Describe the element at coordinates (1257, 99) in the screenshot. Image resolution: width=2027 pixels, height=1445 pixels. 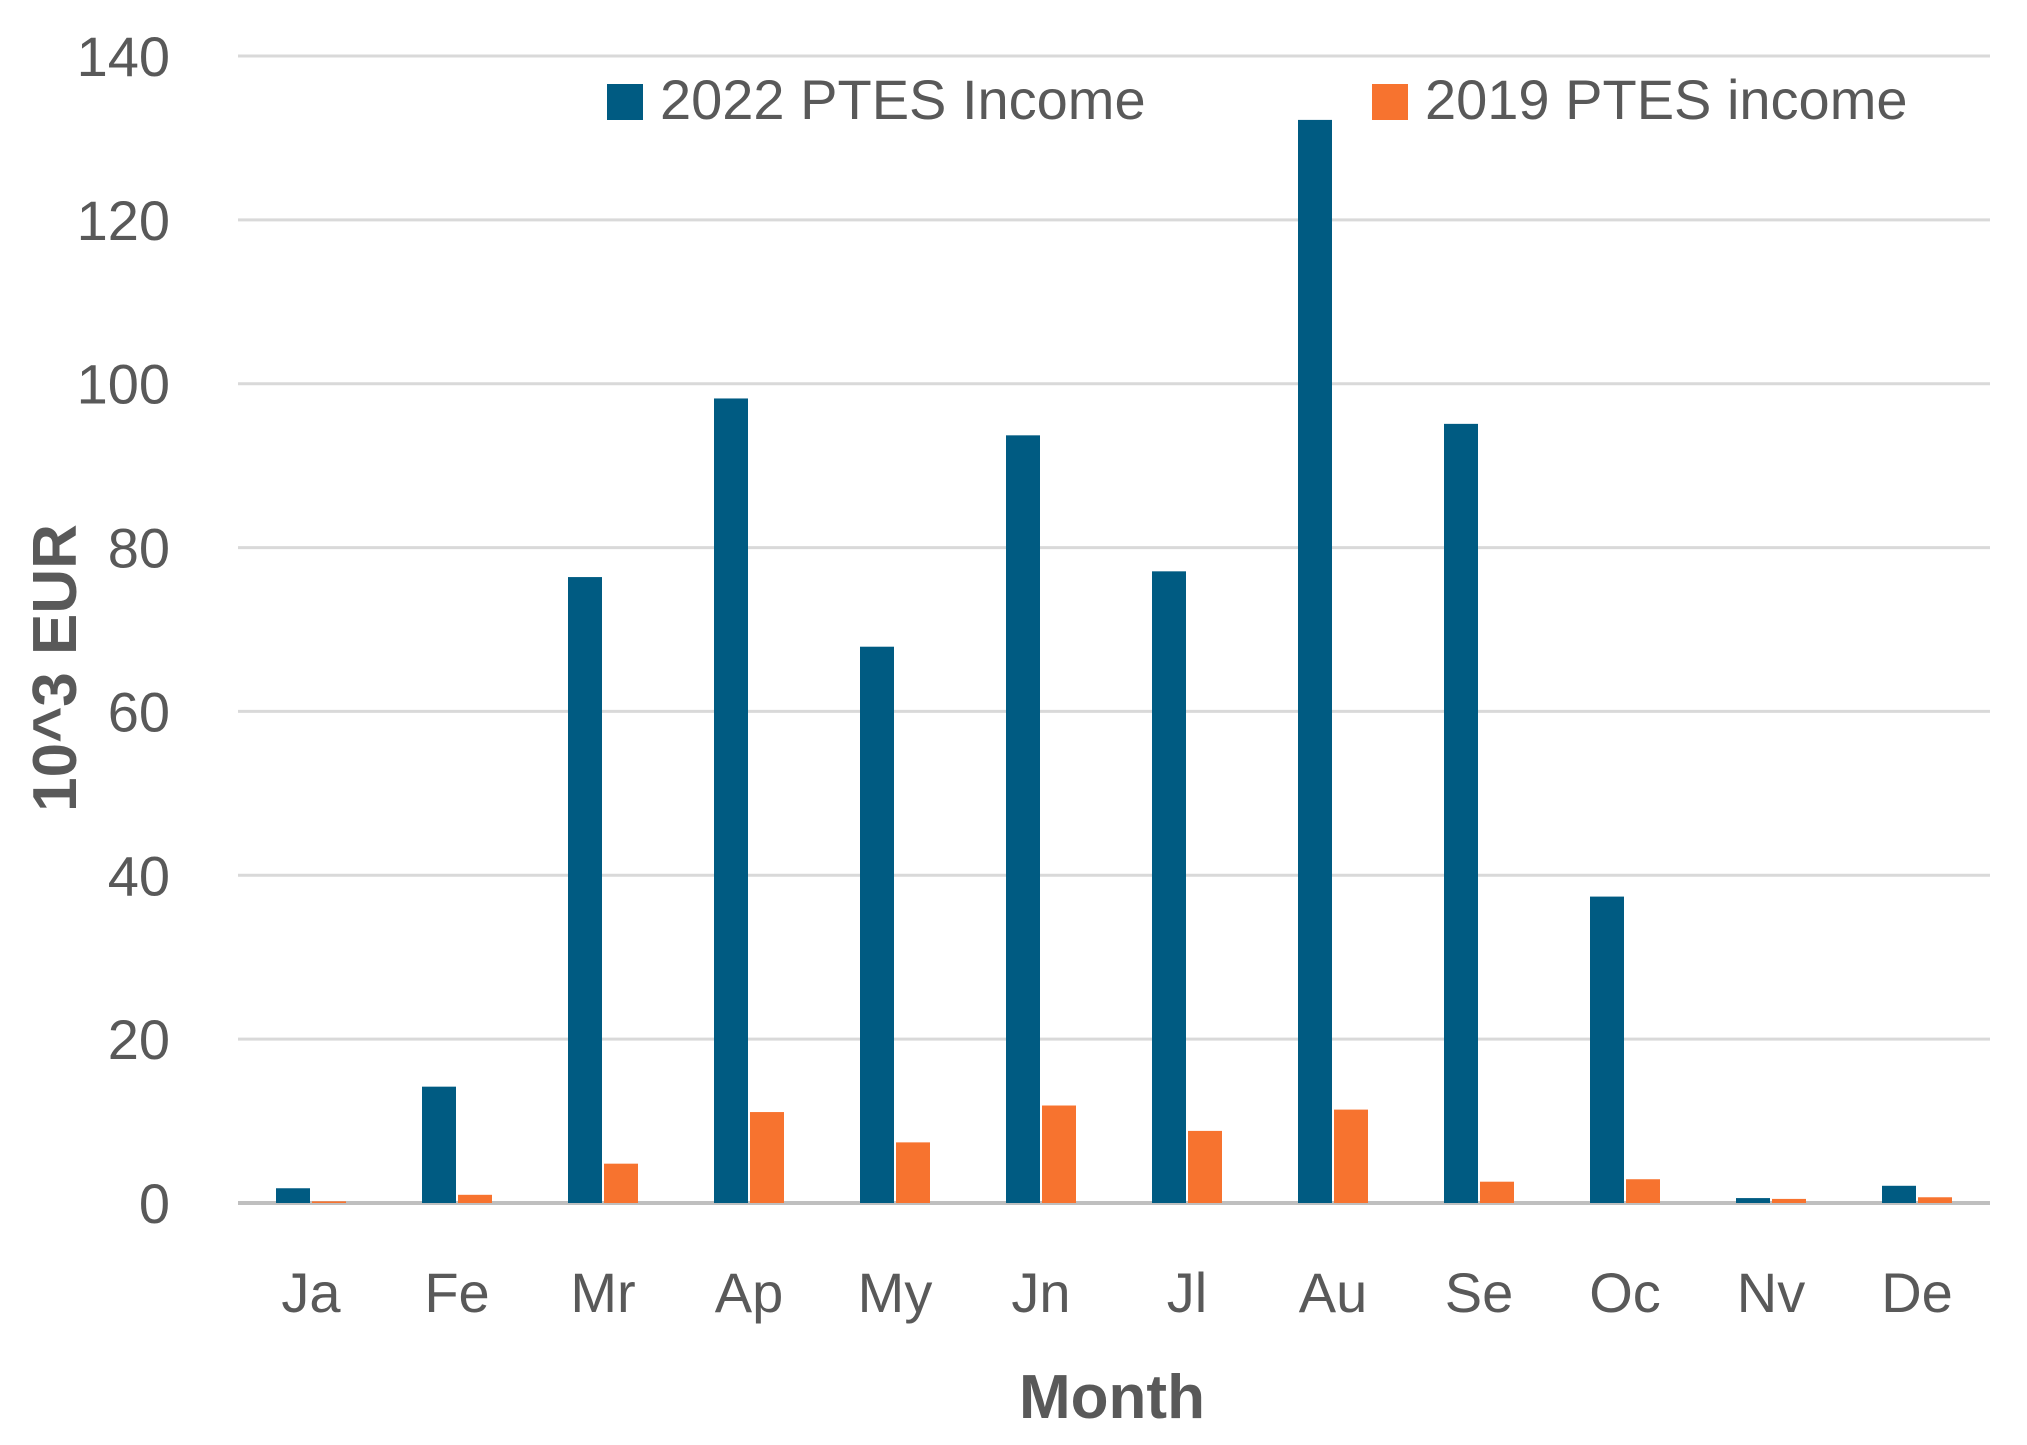
I see `legend: 2022 PTES Income 2019 PTES income` at that location.